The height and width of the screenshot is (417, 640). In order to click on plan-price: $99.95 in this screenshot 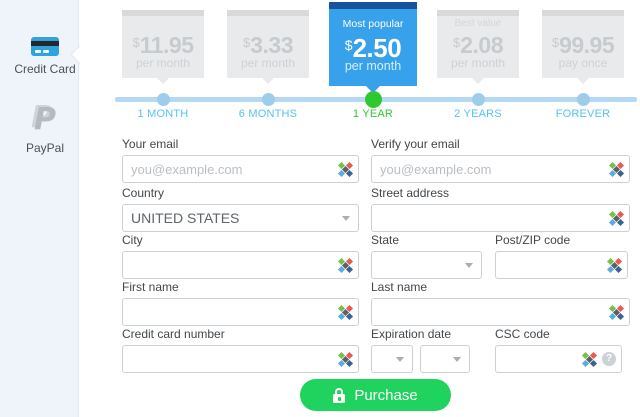, I will do `click(583, 45)`.